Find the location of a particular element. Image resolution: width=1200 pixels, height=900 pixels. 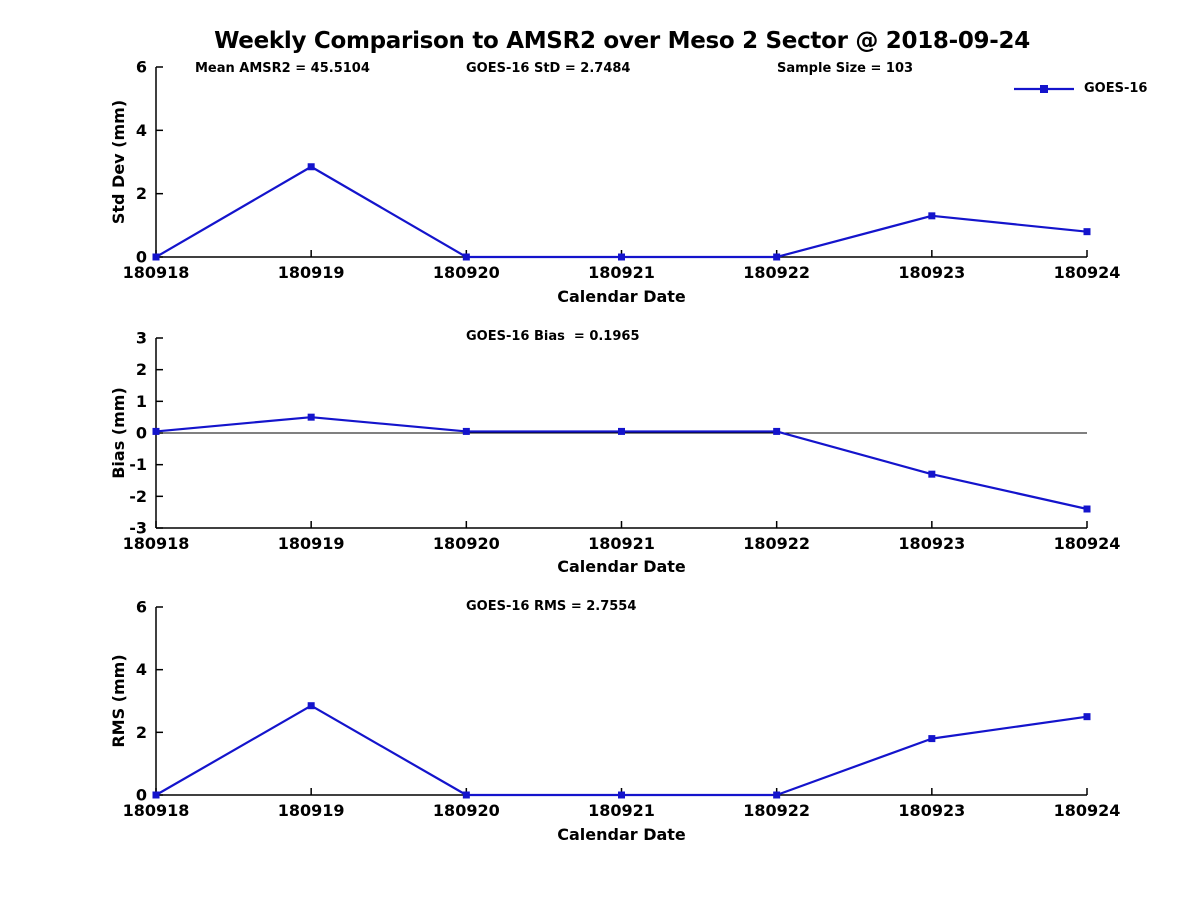

legend-line-icon is located at coordinates (1044, 88).